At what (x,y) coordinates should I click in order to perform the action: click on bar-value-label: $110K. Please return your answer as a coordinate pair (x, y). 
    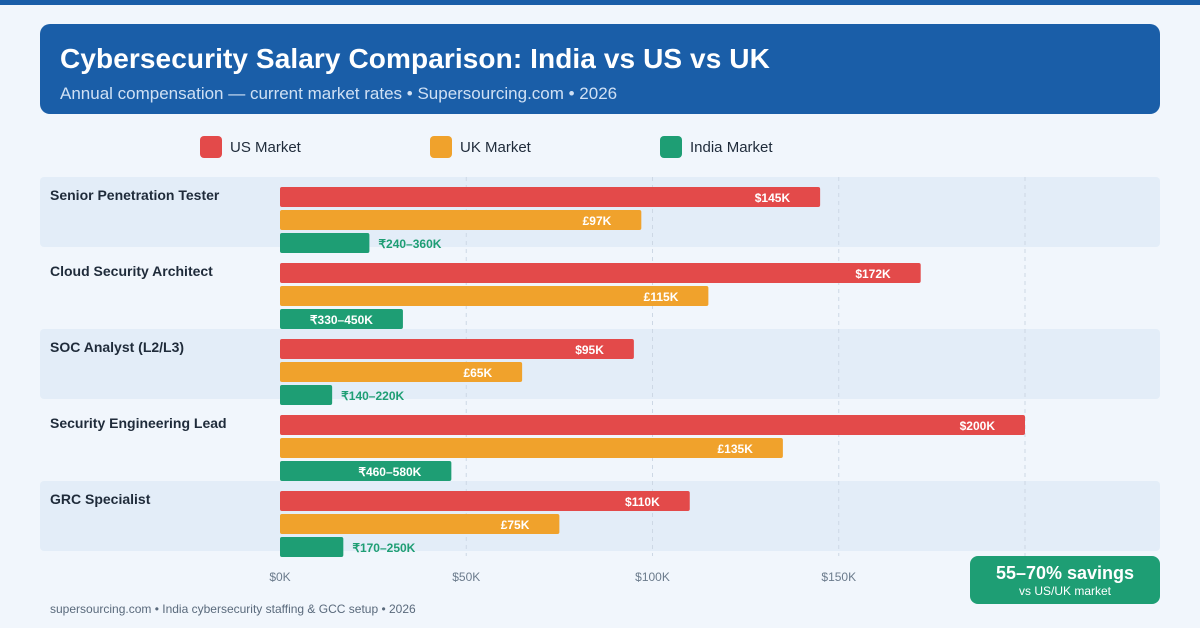
    Looking at the image, I should click on (642, 502).